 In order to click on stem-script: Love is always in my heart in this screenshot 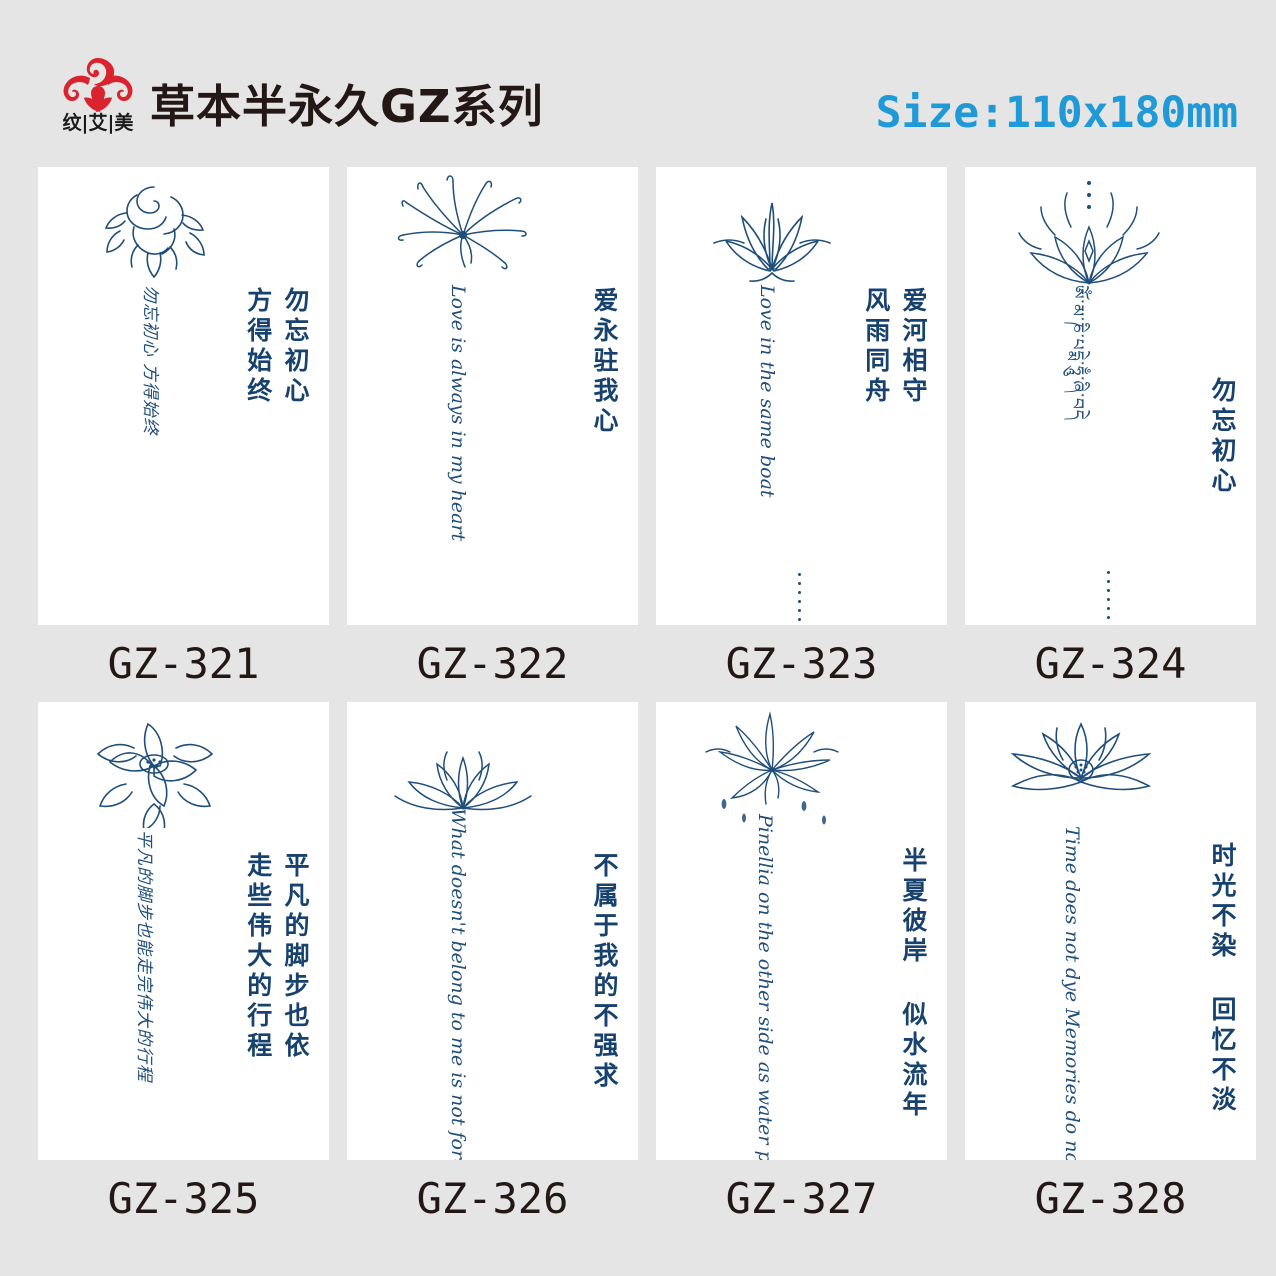, I will do `click(458, 413)`.